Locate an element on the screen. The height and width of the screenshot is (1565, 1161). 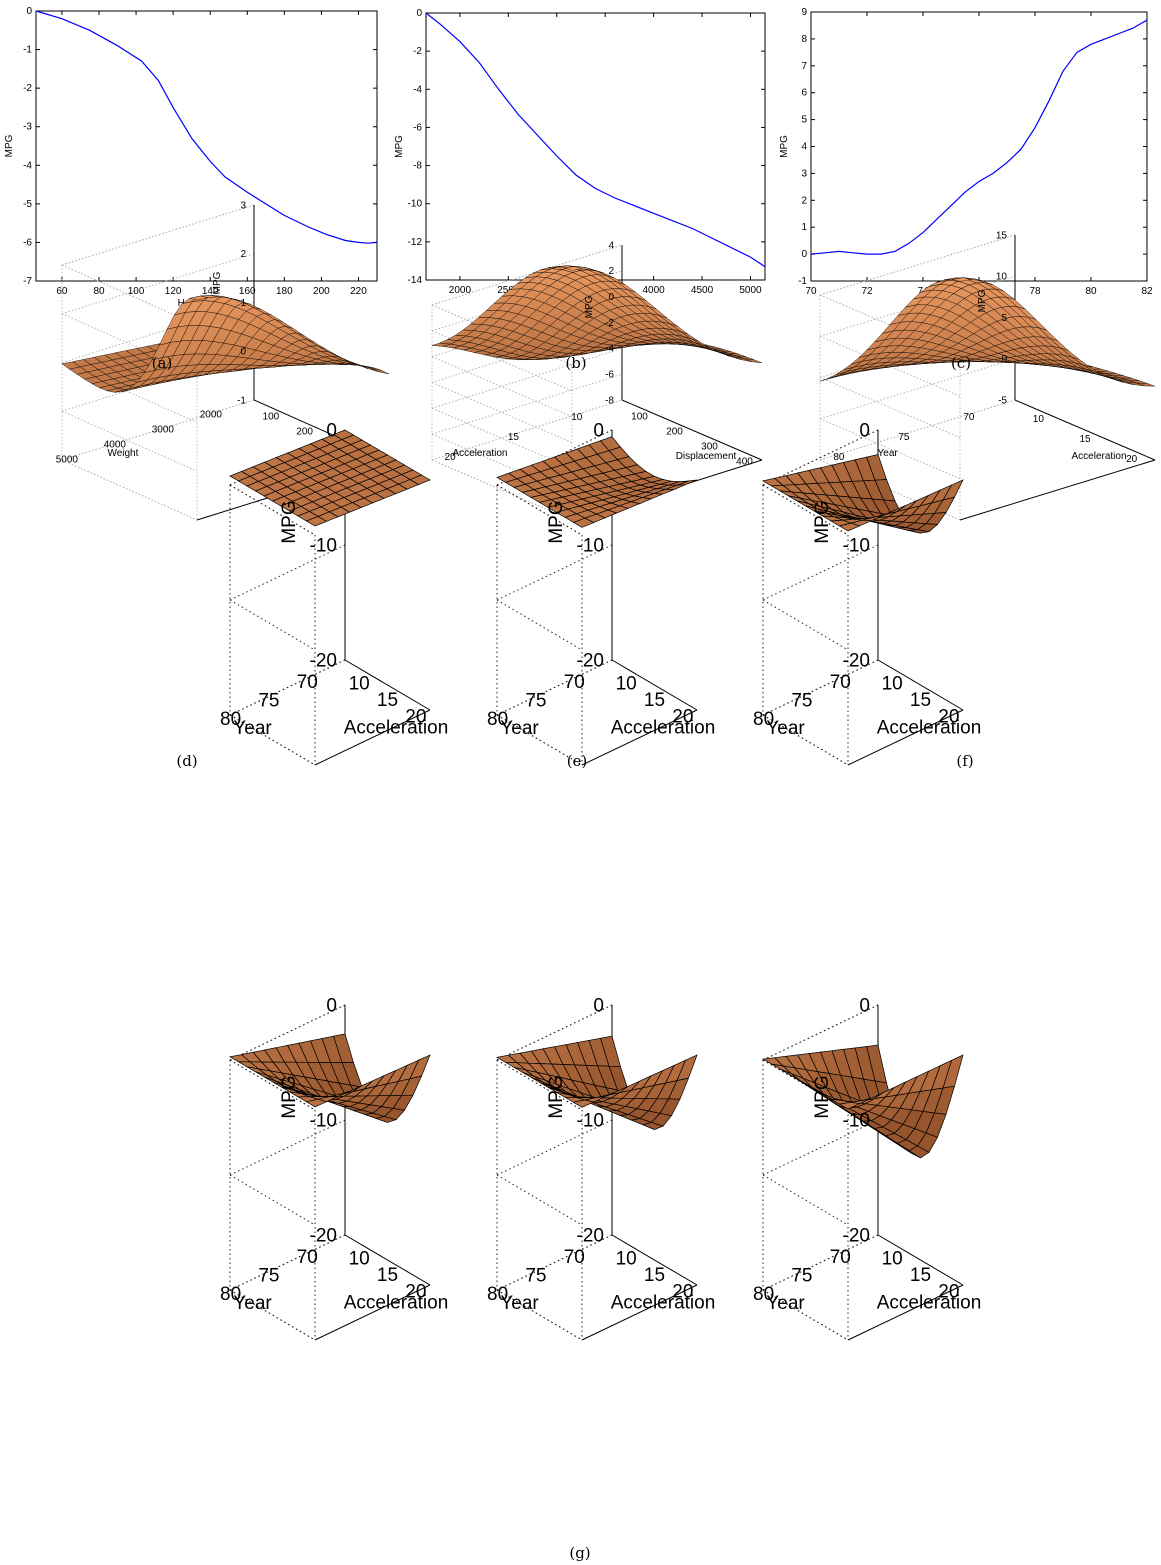
x-tick-label: 200 is located at coordinates (304, 432).